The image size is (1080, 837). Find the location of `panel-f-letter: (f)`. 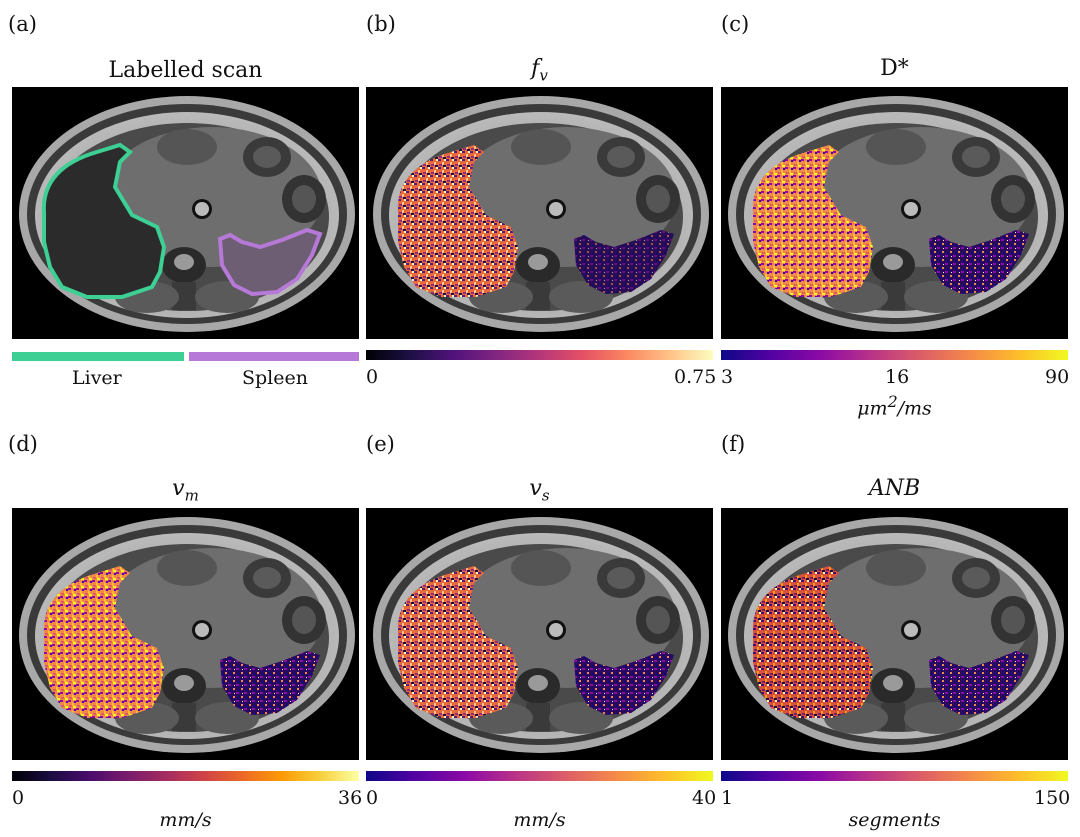

panel-f-letter: (f) is located at coordinates (733, 444).